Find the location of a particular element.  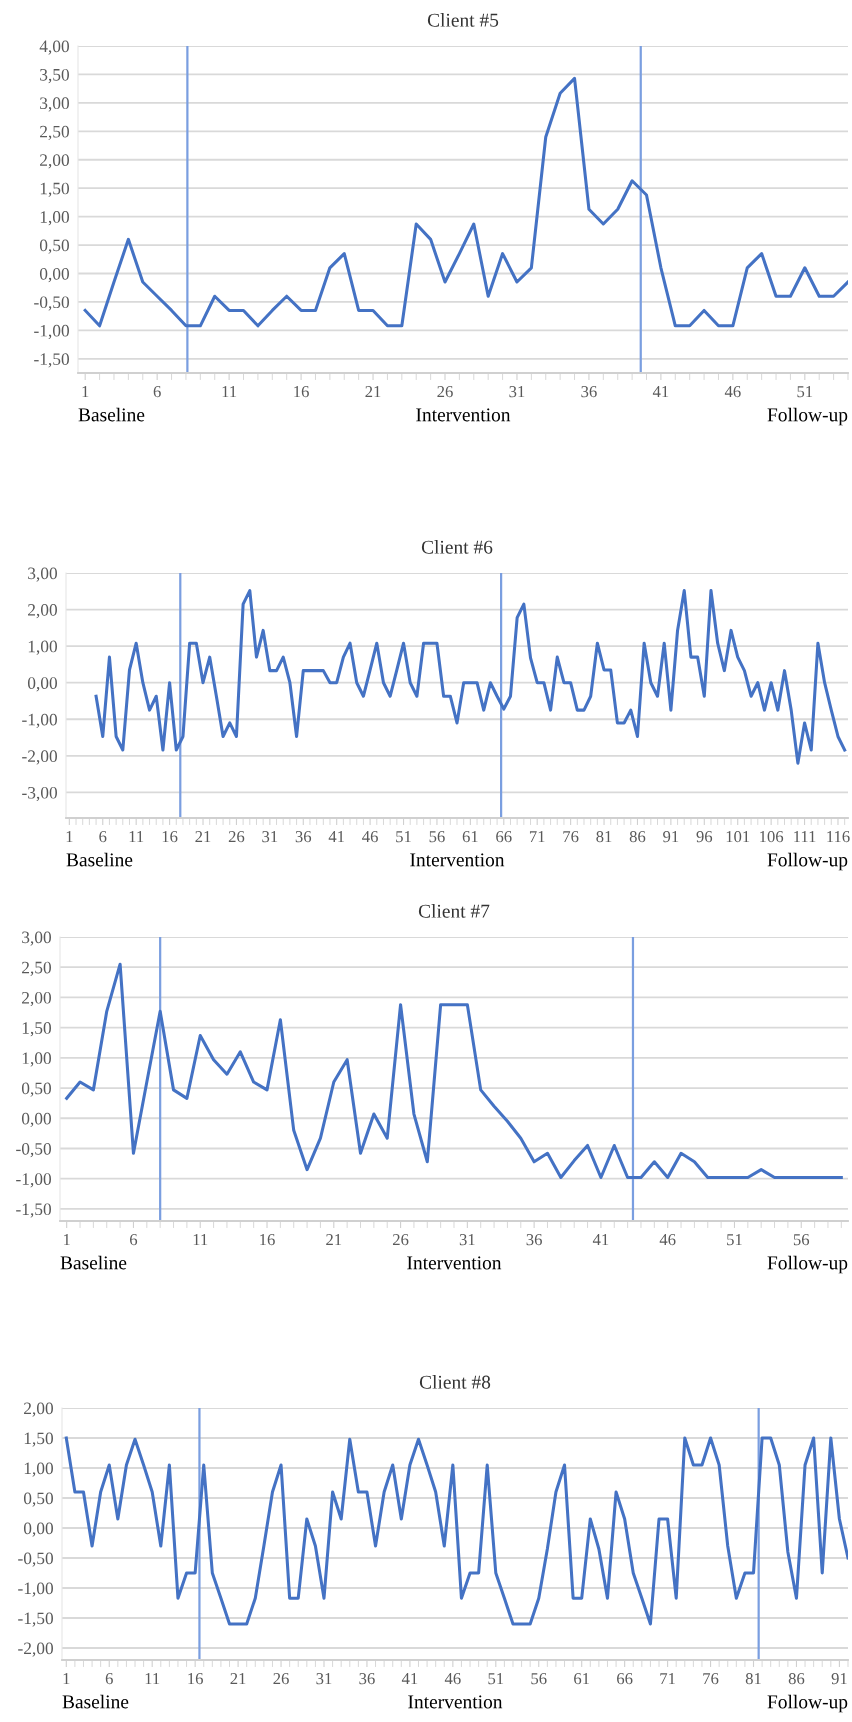

x-tick-label: 111 is located at coordinates (805, 837).